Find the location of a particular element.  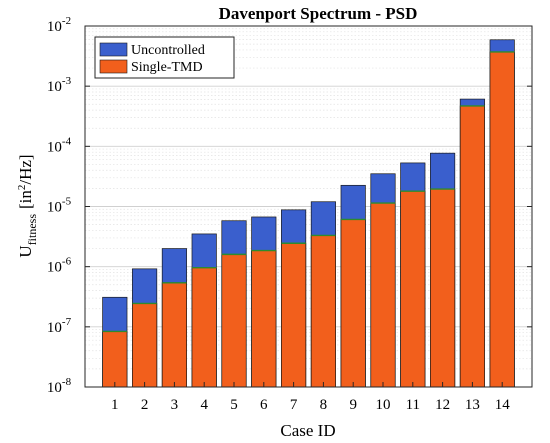

y-tick-label-exponent: -6 is located at coordinates (67, 262).